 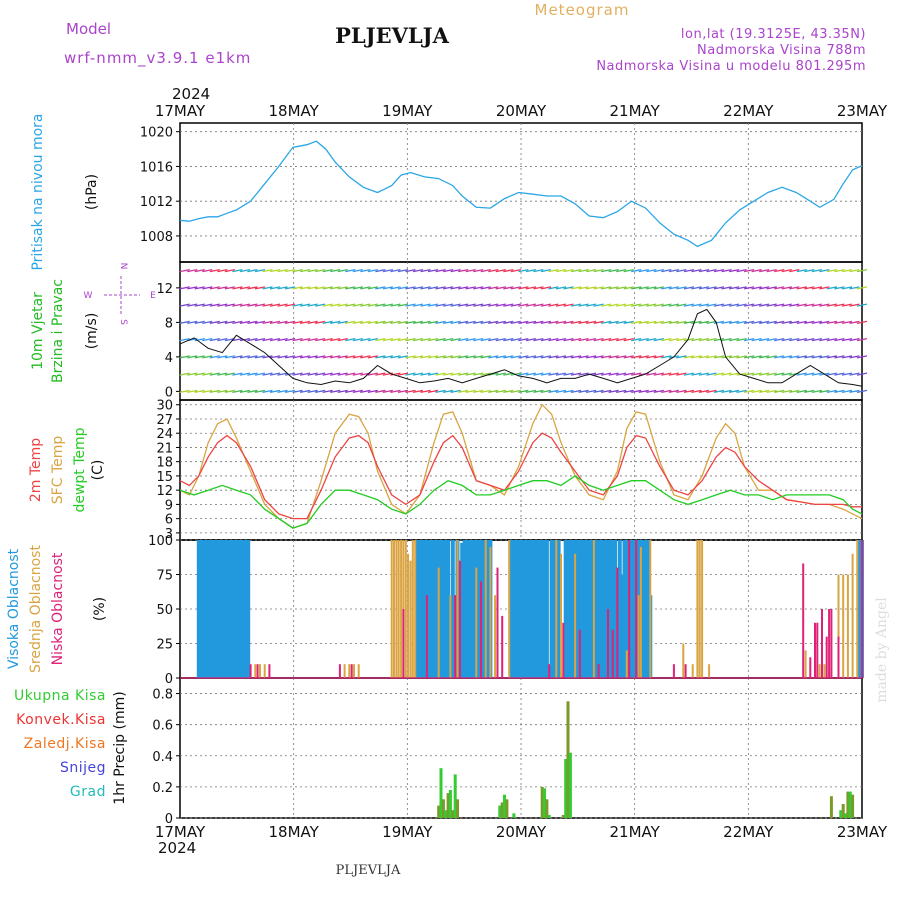 What do you see at coordinates (731, 66) in the screenshot?
I see `model-altitude-label: Nadmorska Visina u modelu 801.295m` at bounding box center [731, 66].